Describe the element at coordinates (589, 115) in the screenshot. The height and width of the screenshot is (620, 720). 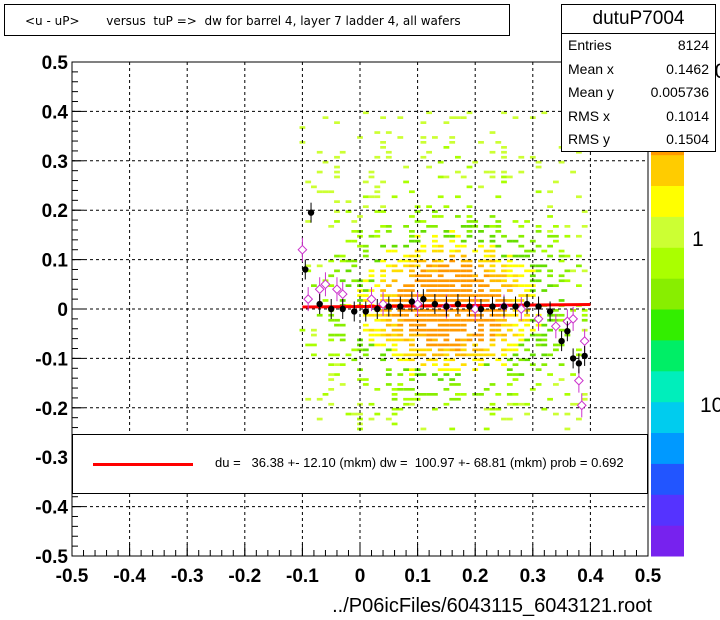
I see `stats-label: RMS x` at that location.